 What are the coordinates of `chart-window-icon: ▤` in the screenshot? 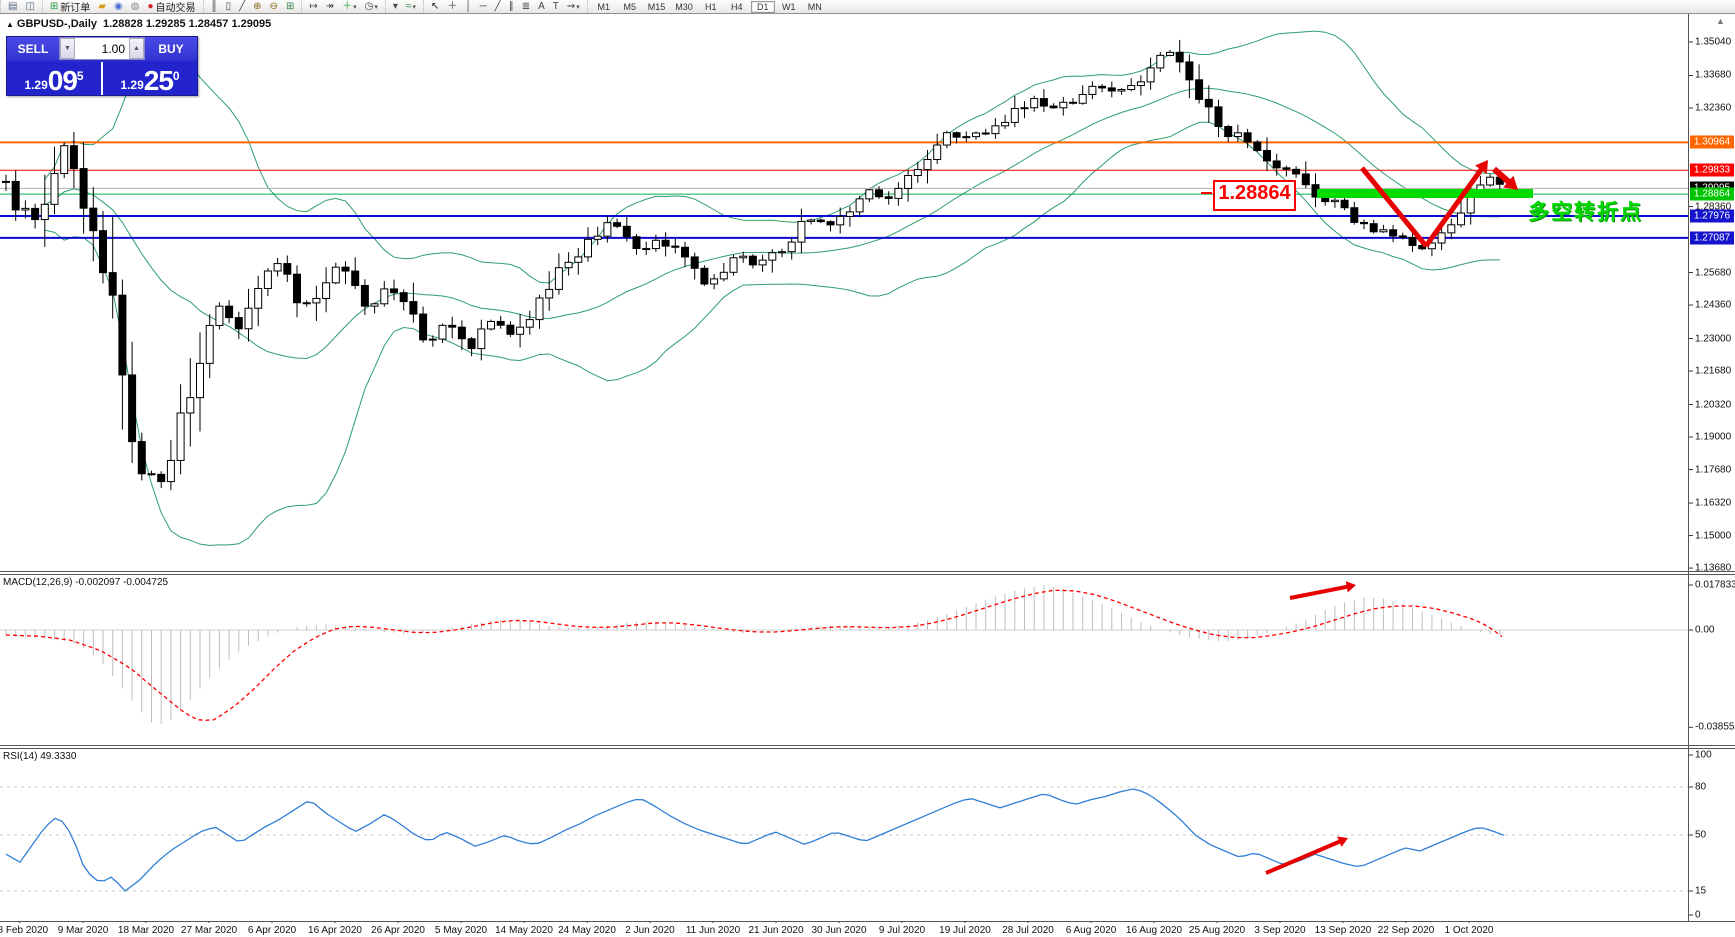 It's located at (12, 6).